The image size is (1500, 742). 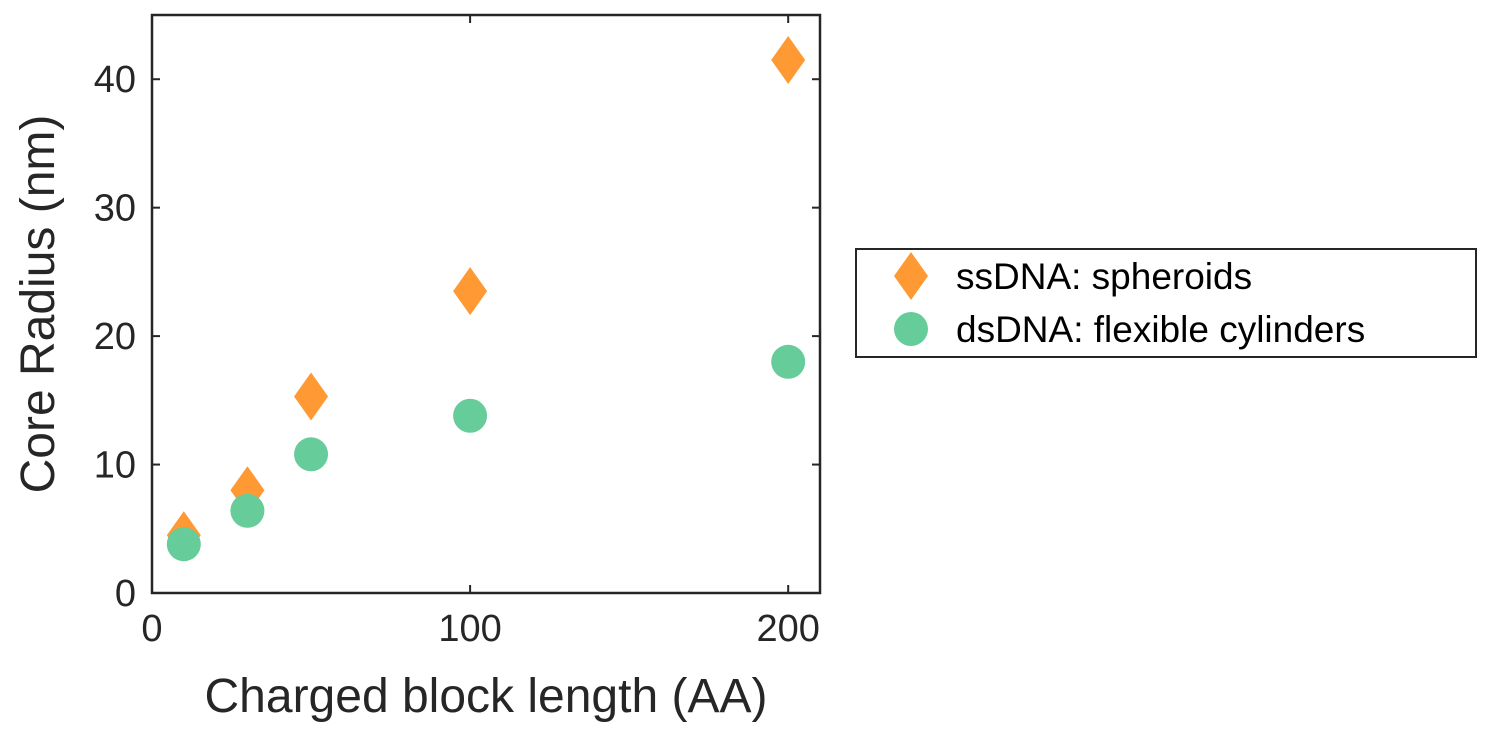 I want to click on y-tick-label: 10, so click(x=115, y=466).